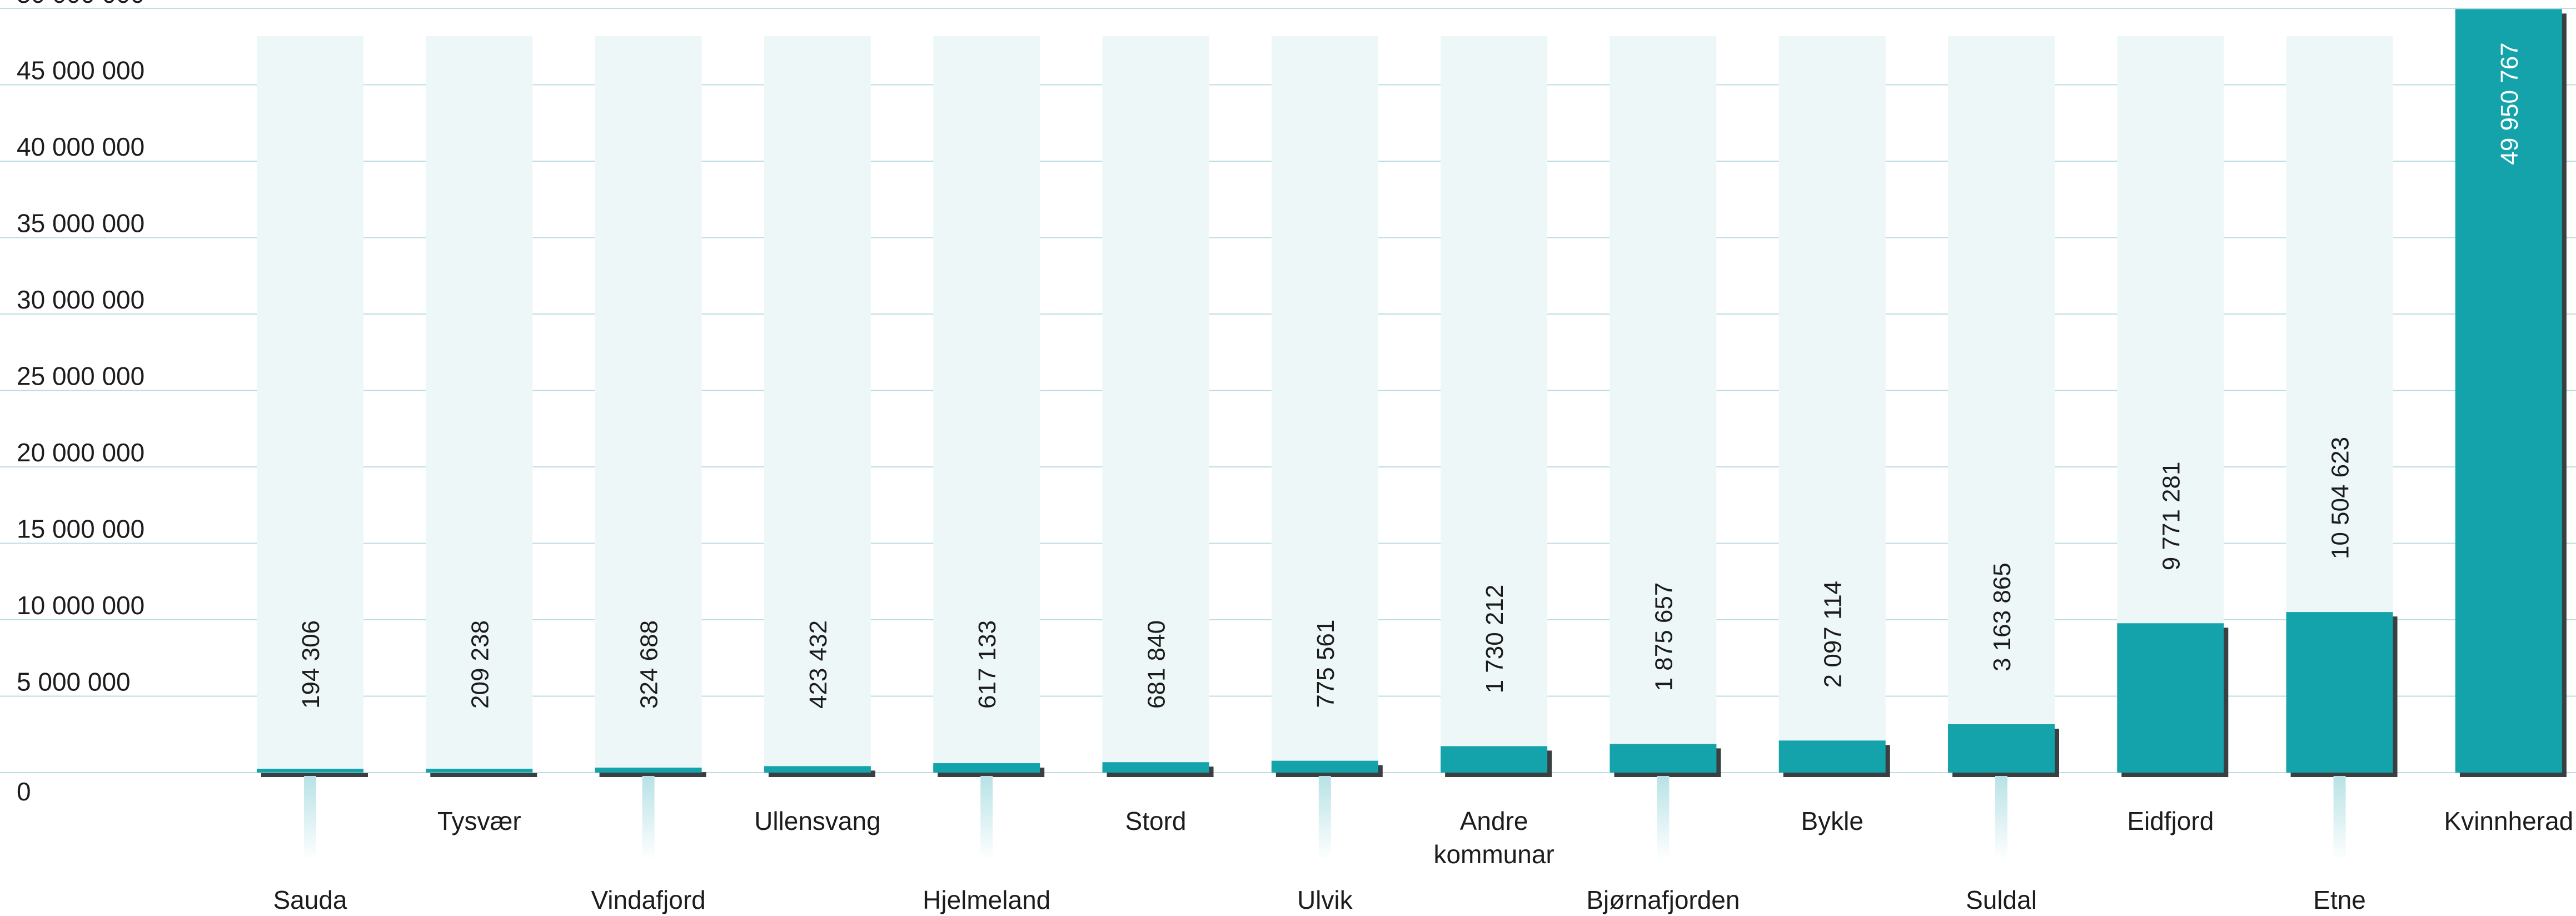  What do you see at coordinates (2001, 899) in the screenshot?
I see `category-label: Suldal` at bounding box center [2001, 899].